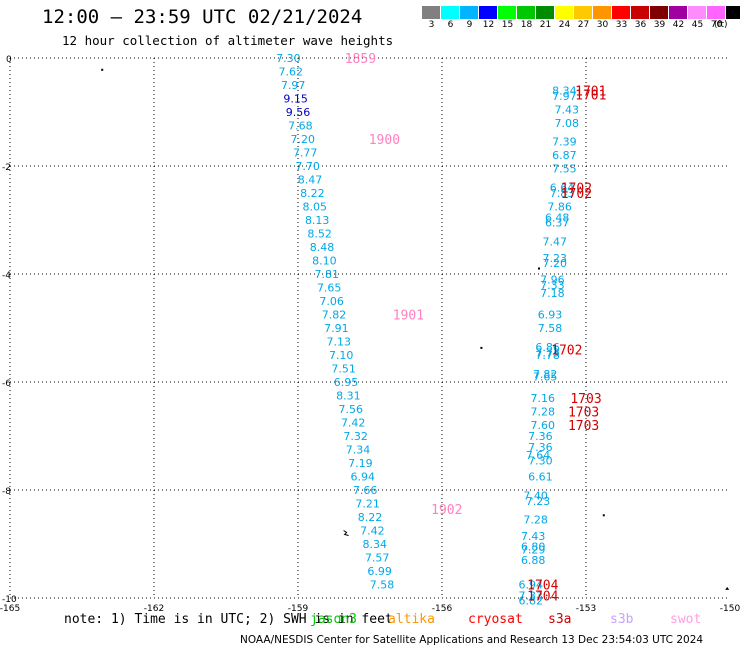 The width and height of the screenshot is (740, 650). Describe the element at coordinates (526, 25) in the screenshot. I see `colorbar-bin-label: 18` at that location.